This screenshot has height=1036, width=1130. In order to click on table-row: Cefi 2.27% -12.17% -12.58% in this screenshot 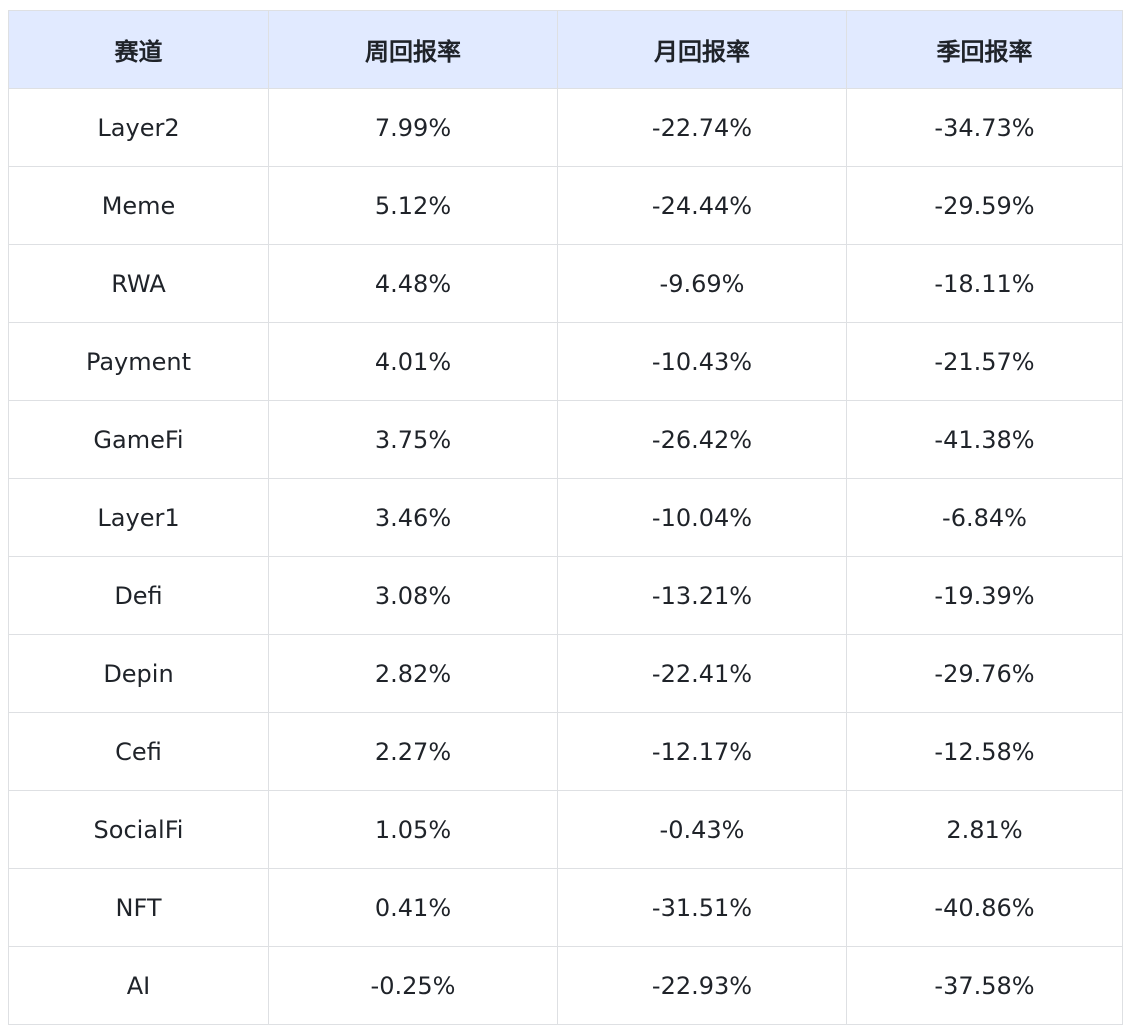, I will do `click(565, 751)`.